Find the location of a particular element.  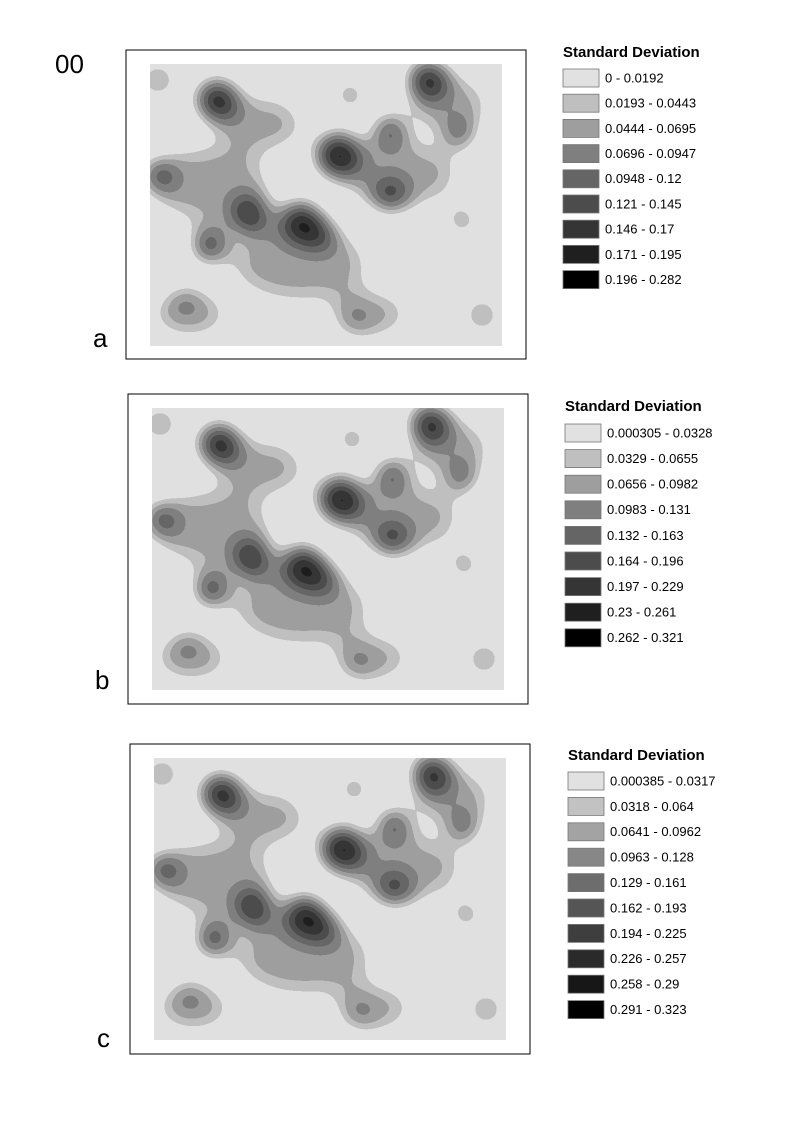

legend-label: 0.0983 - 0.131 is located at coordinates (649, 509).